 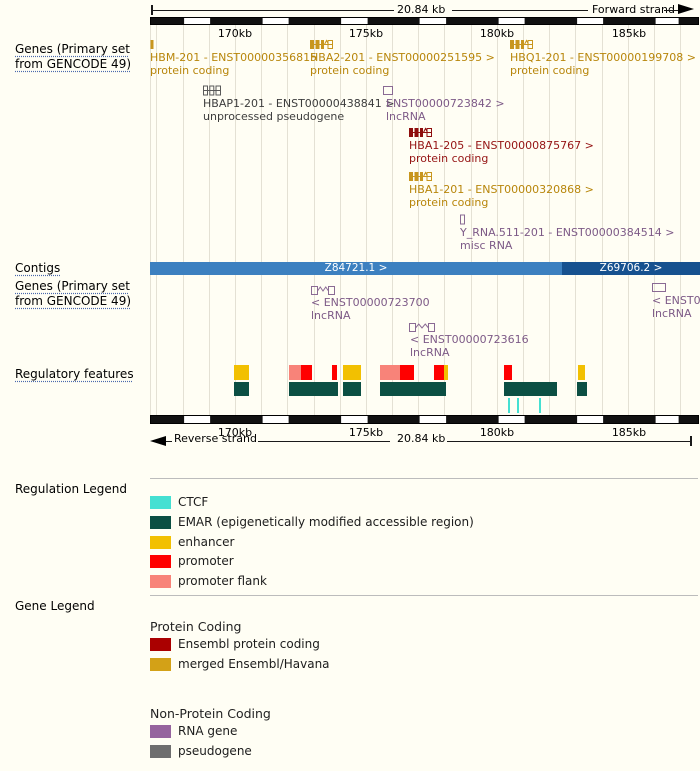 What do you see at coordinates (196, 626) in the screenshot?
I see `gene-legend-section-title: Protein Coding` at bounding box center [196, 626].